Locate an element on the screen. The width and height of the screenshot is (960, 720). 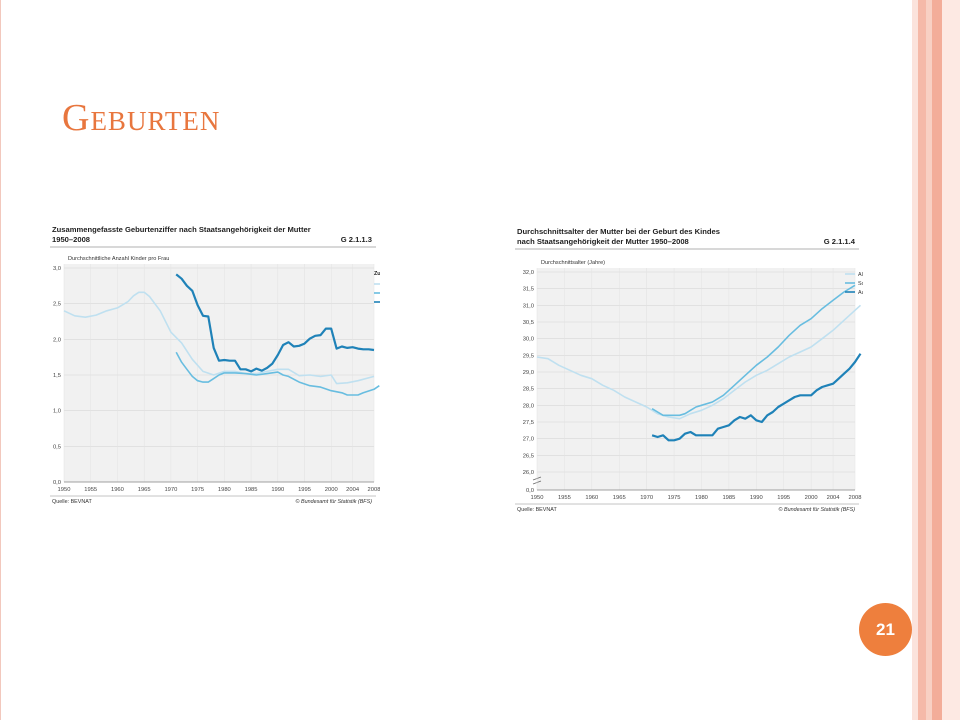
legend-title: Zusammengefasste Geburtenziffe is located at coordinates (377, 274).